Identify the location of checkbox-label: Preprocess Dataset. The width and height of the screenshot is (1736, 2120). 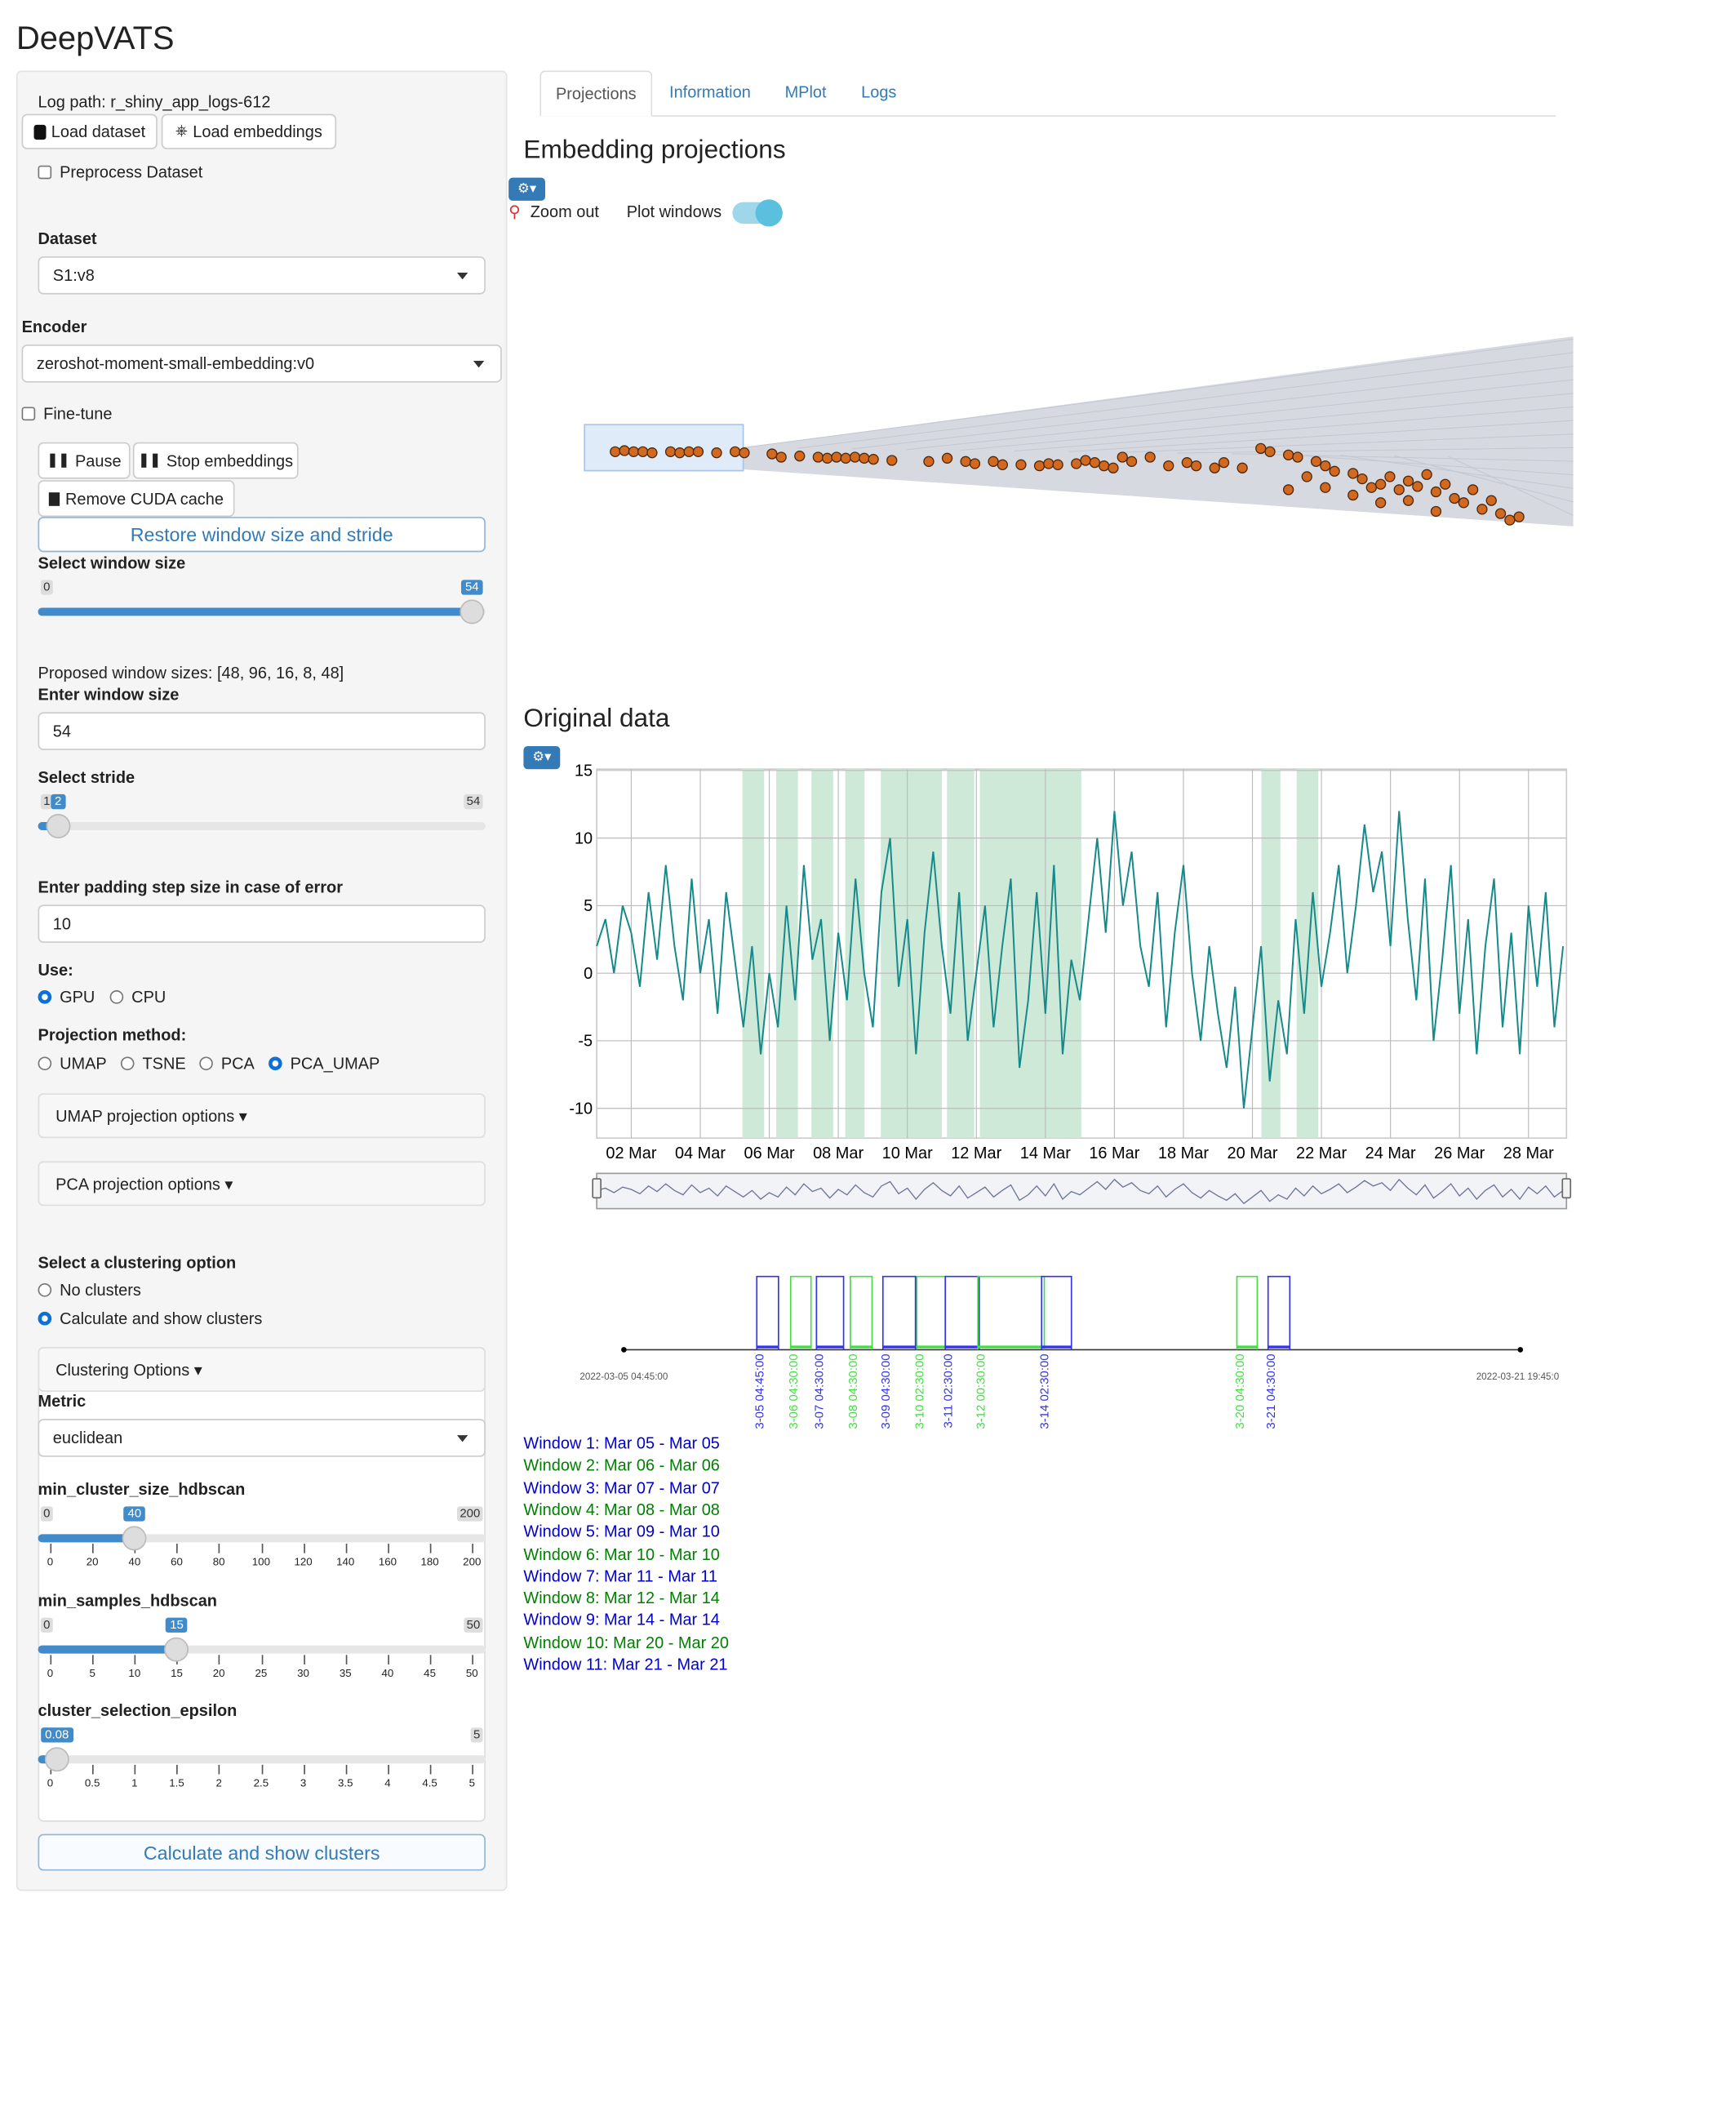
(131, 172).